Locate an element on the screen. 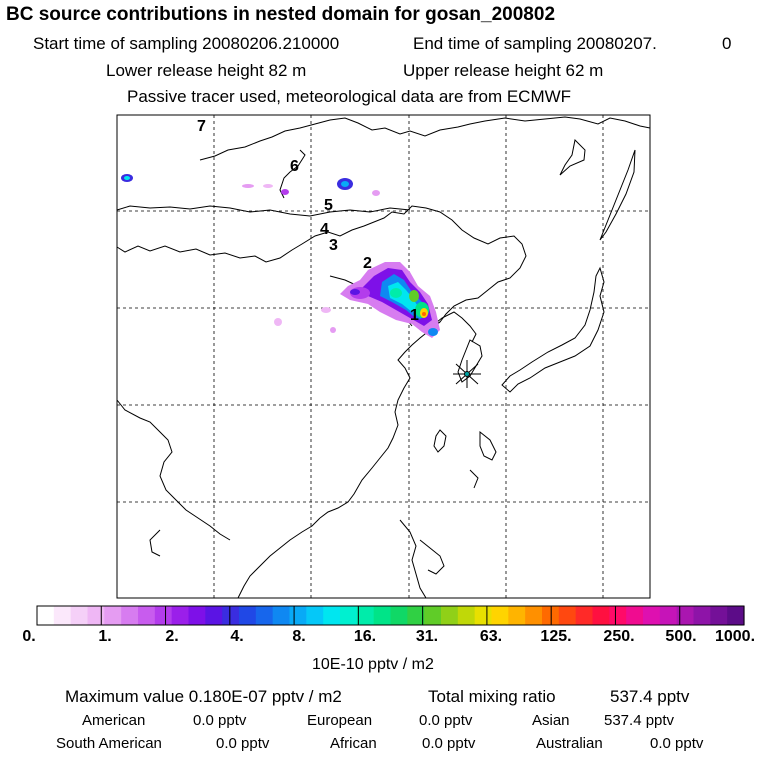  lower-release-height: Lower release height 82 m is located at coordinates (206, 70).